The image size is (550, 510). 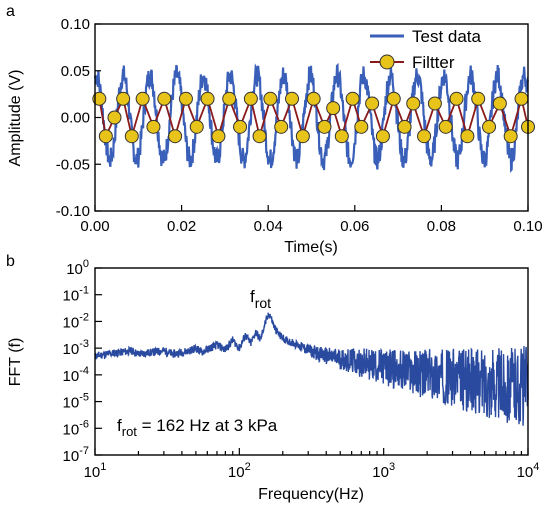 I want to click on x-tick-label: 10⁴, so click(x=528, y=471).